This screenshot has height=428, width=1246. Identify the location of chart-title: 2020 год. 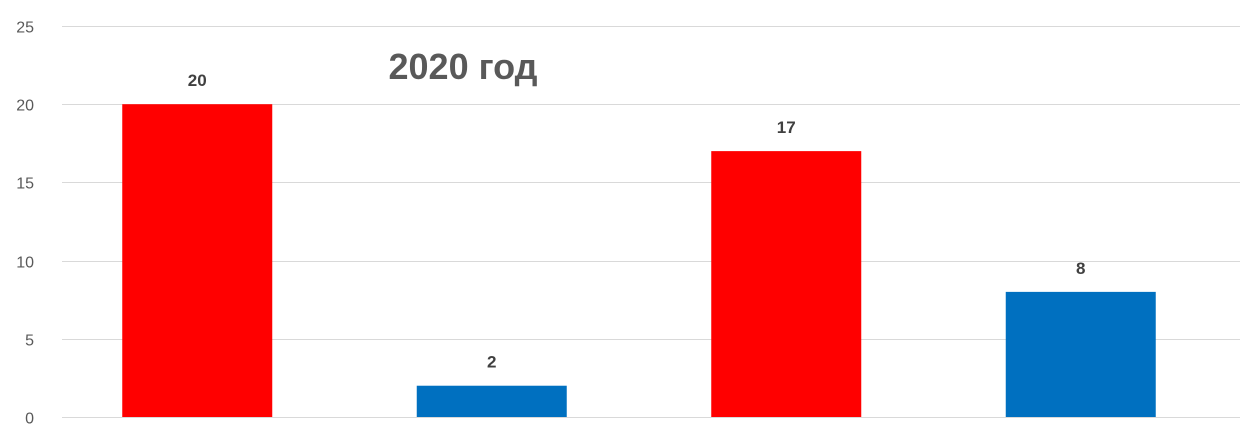
(463, 66).